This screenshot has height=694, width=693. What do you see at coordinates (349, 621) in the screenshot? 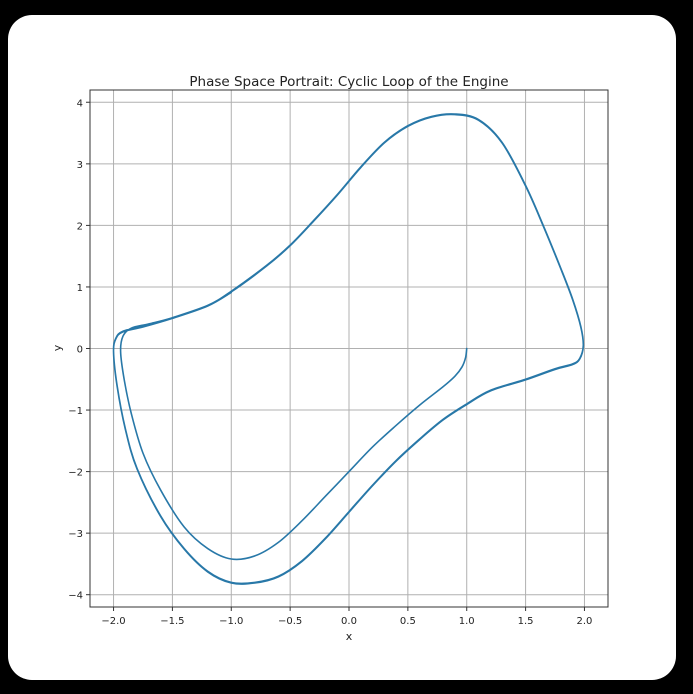
I see `x-tick-label: 0.0` at bounding box center [349, 621].